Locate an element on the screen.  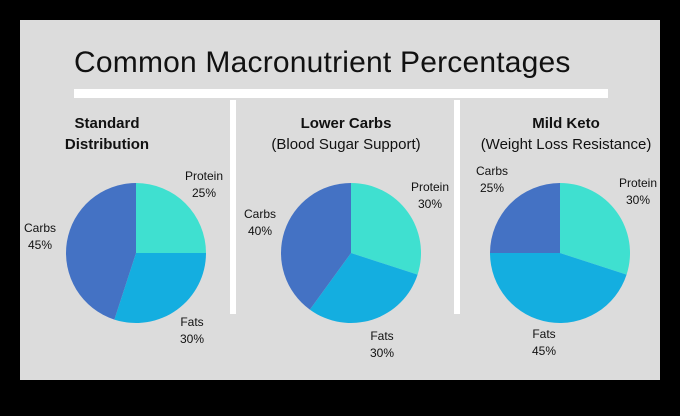
chart-3-title-line2: (Weight Loss Resistance) is located at coordinates (566, 144).